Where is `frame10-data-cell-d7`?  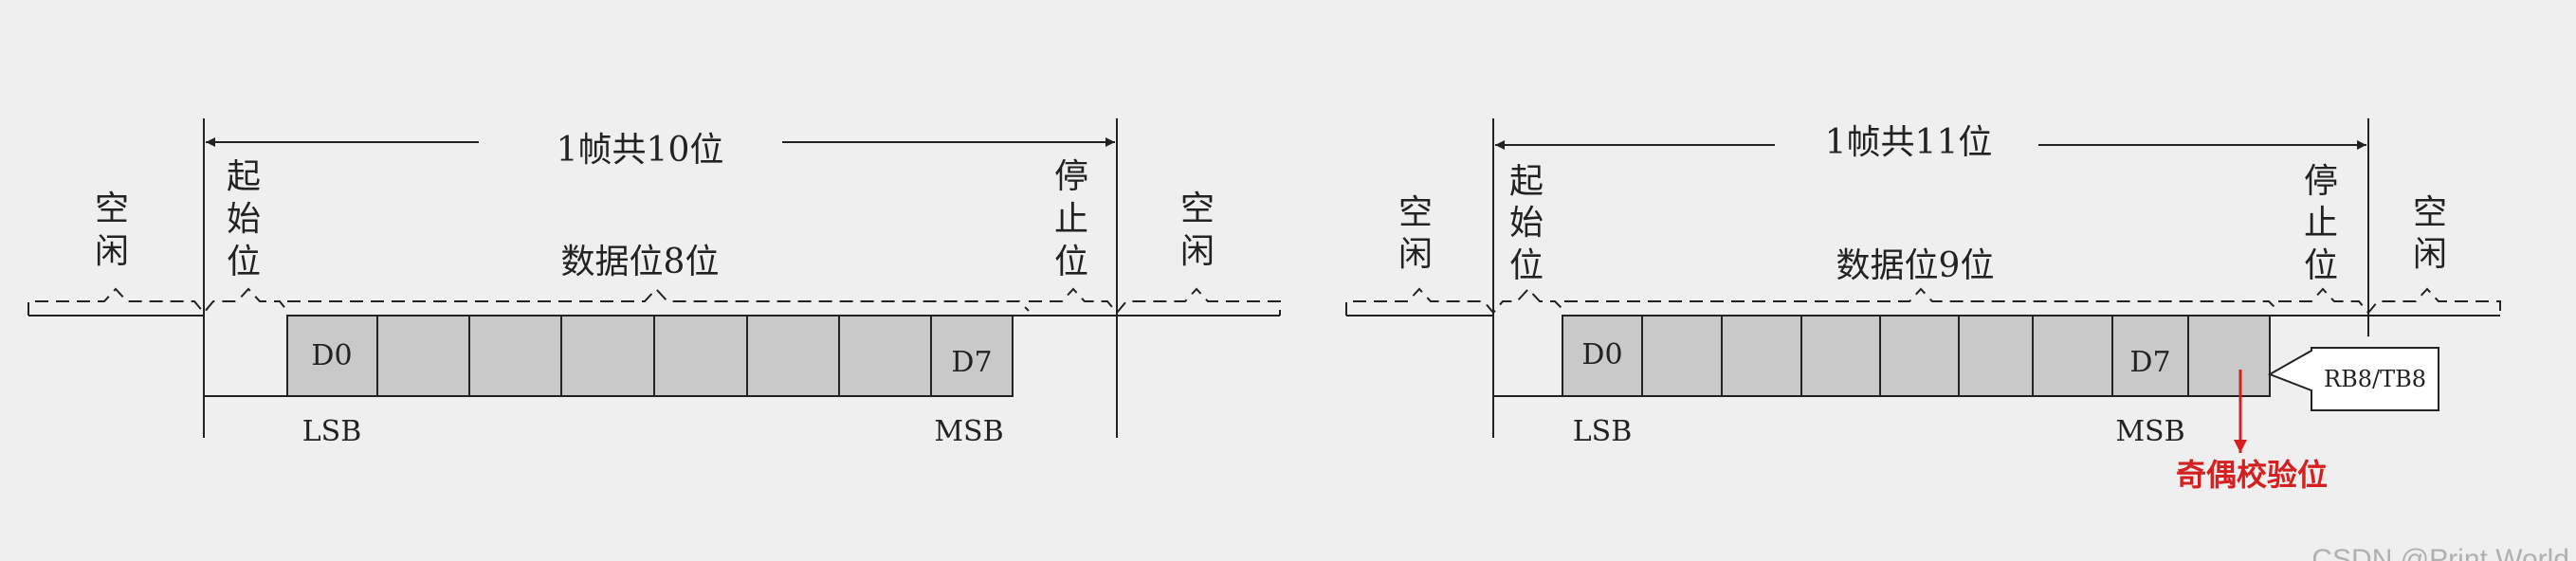 frame10-data-cell-d7 is located at coordinates (972, 356).